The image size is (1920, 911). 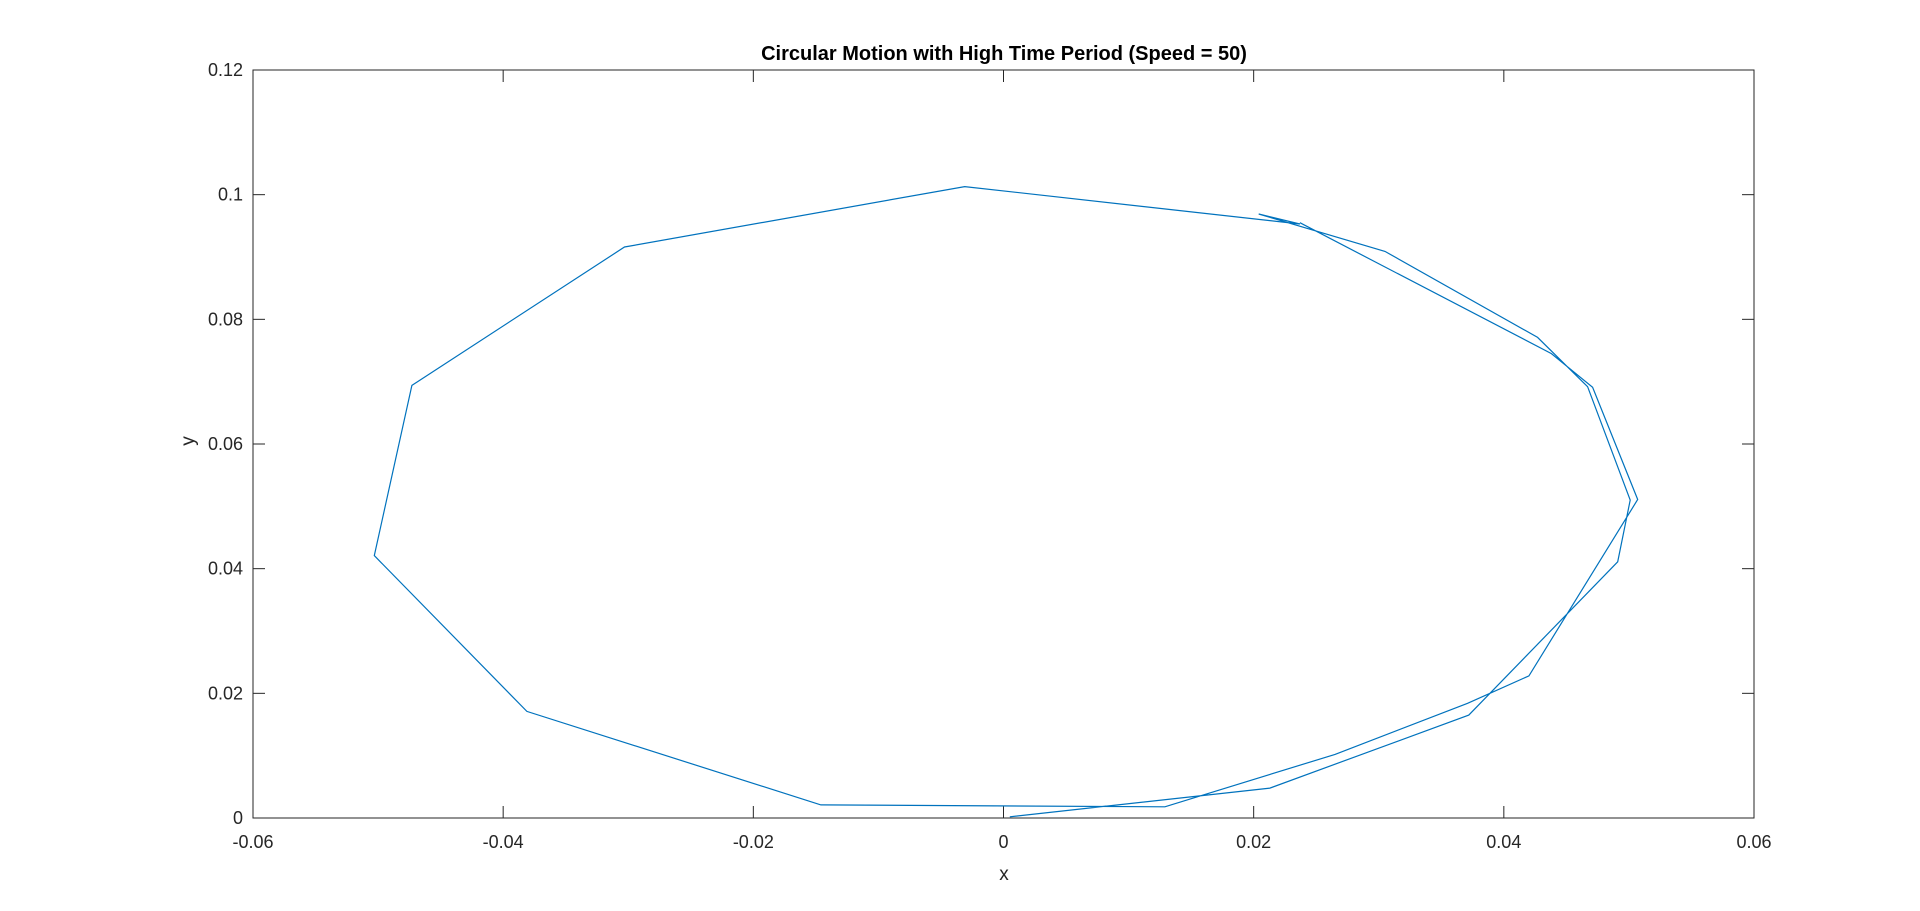 I want to click on y-tick-label: 0.08, so click(x=225, y=319).